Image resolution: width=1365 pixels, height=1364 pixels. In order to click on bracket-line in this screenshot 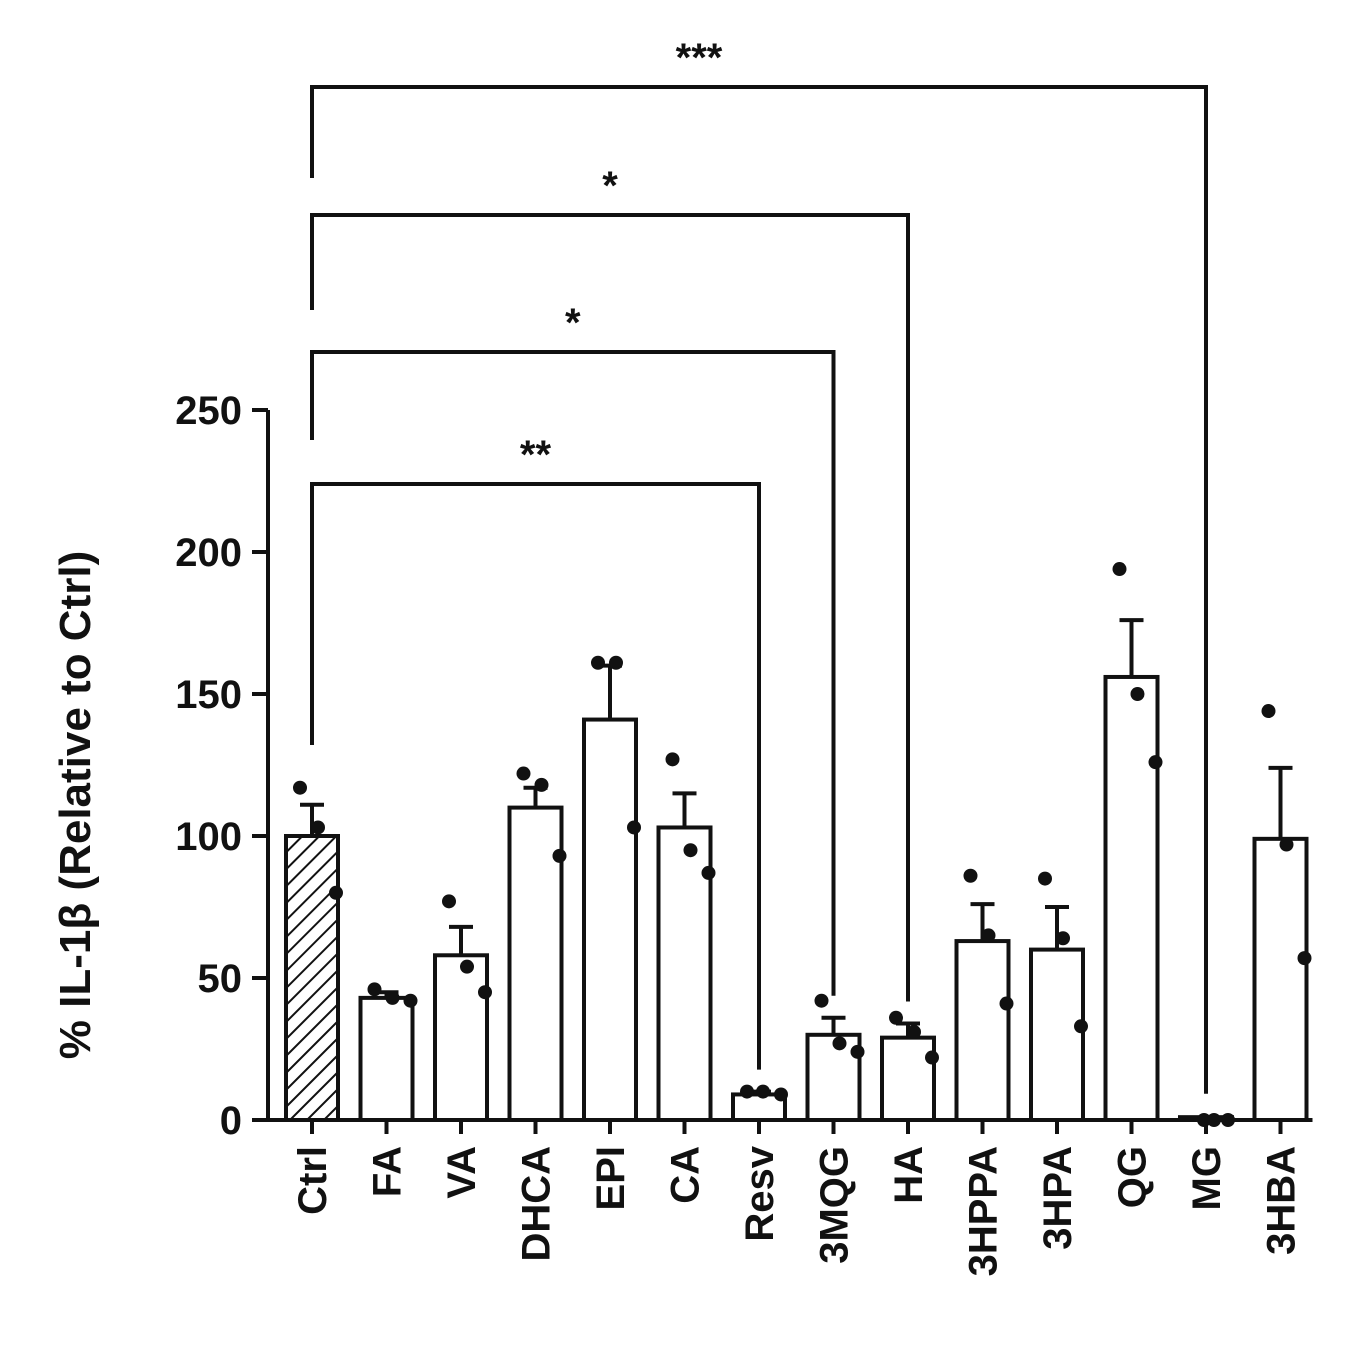, I will do `click(535, 776)`.